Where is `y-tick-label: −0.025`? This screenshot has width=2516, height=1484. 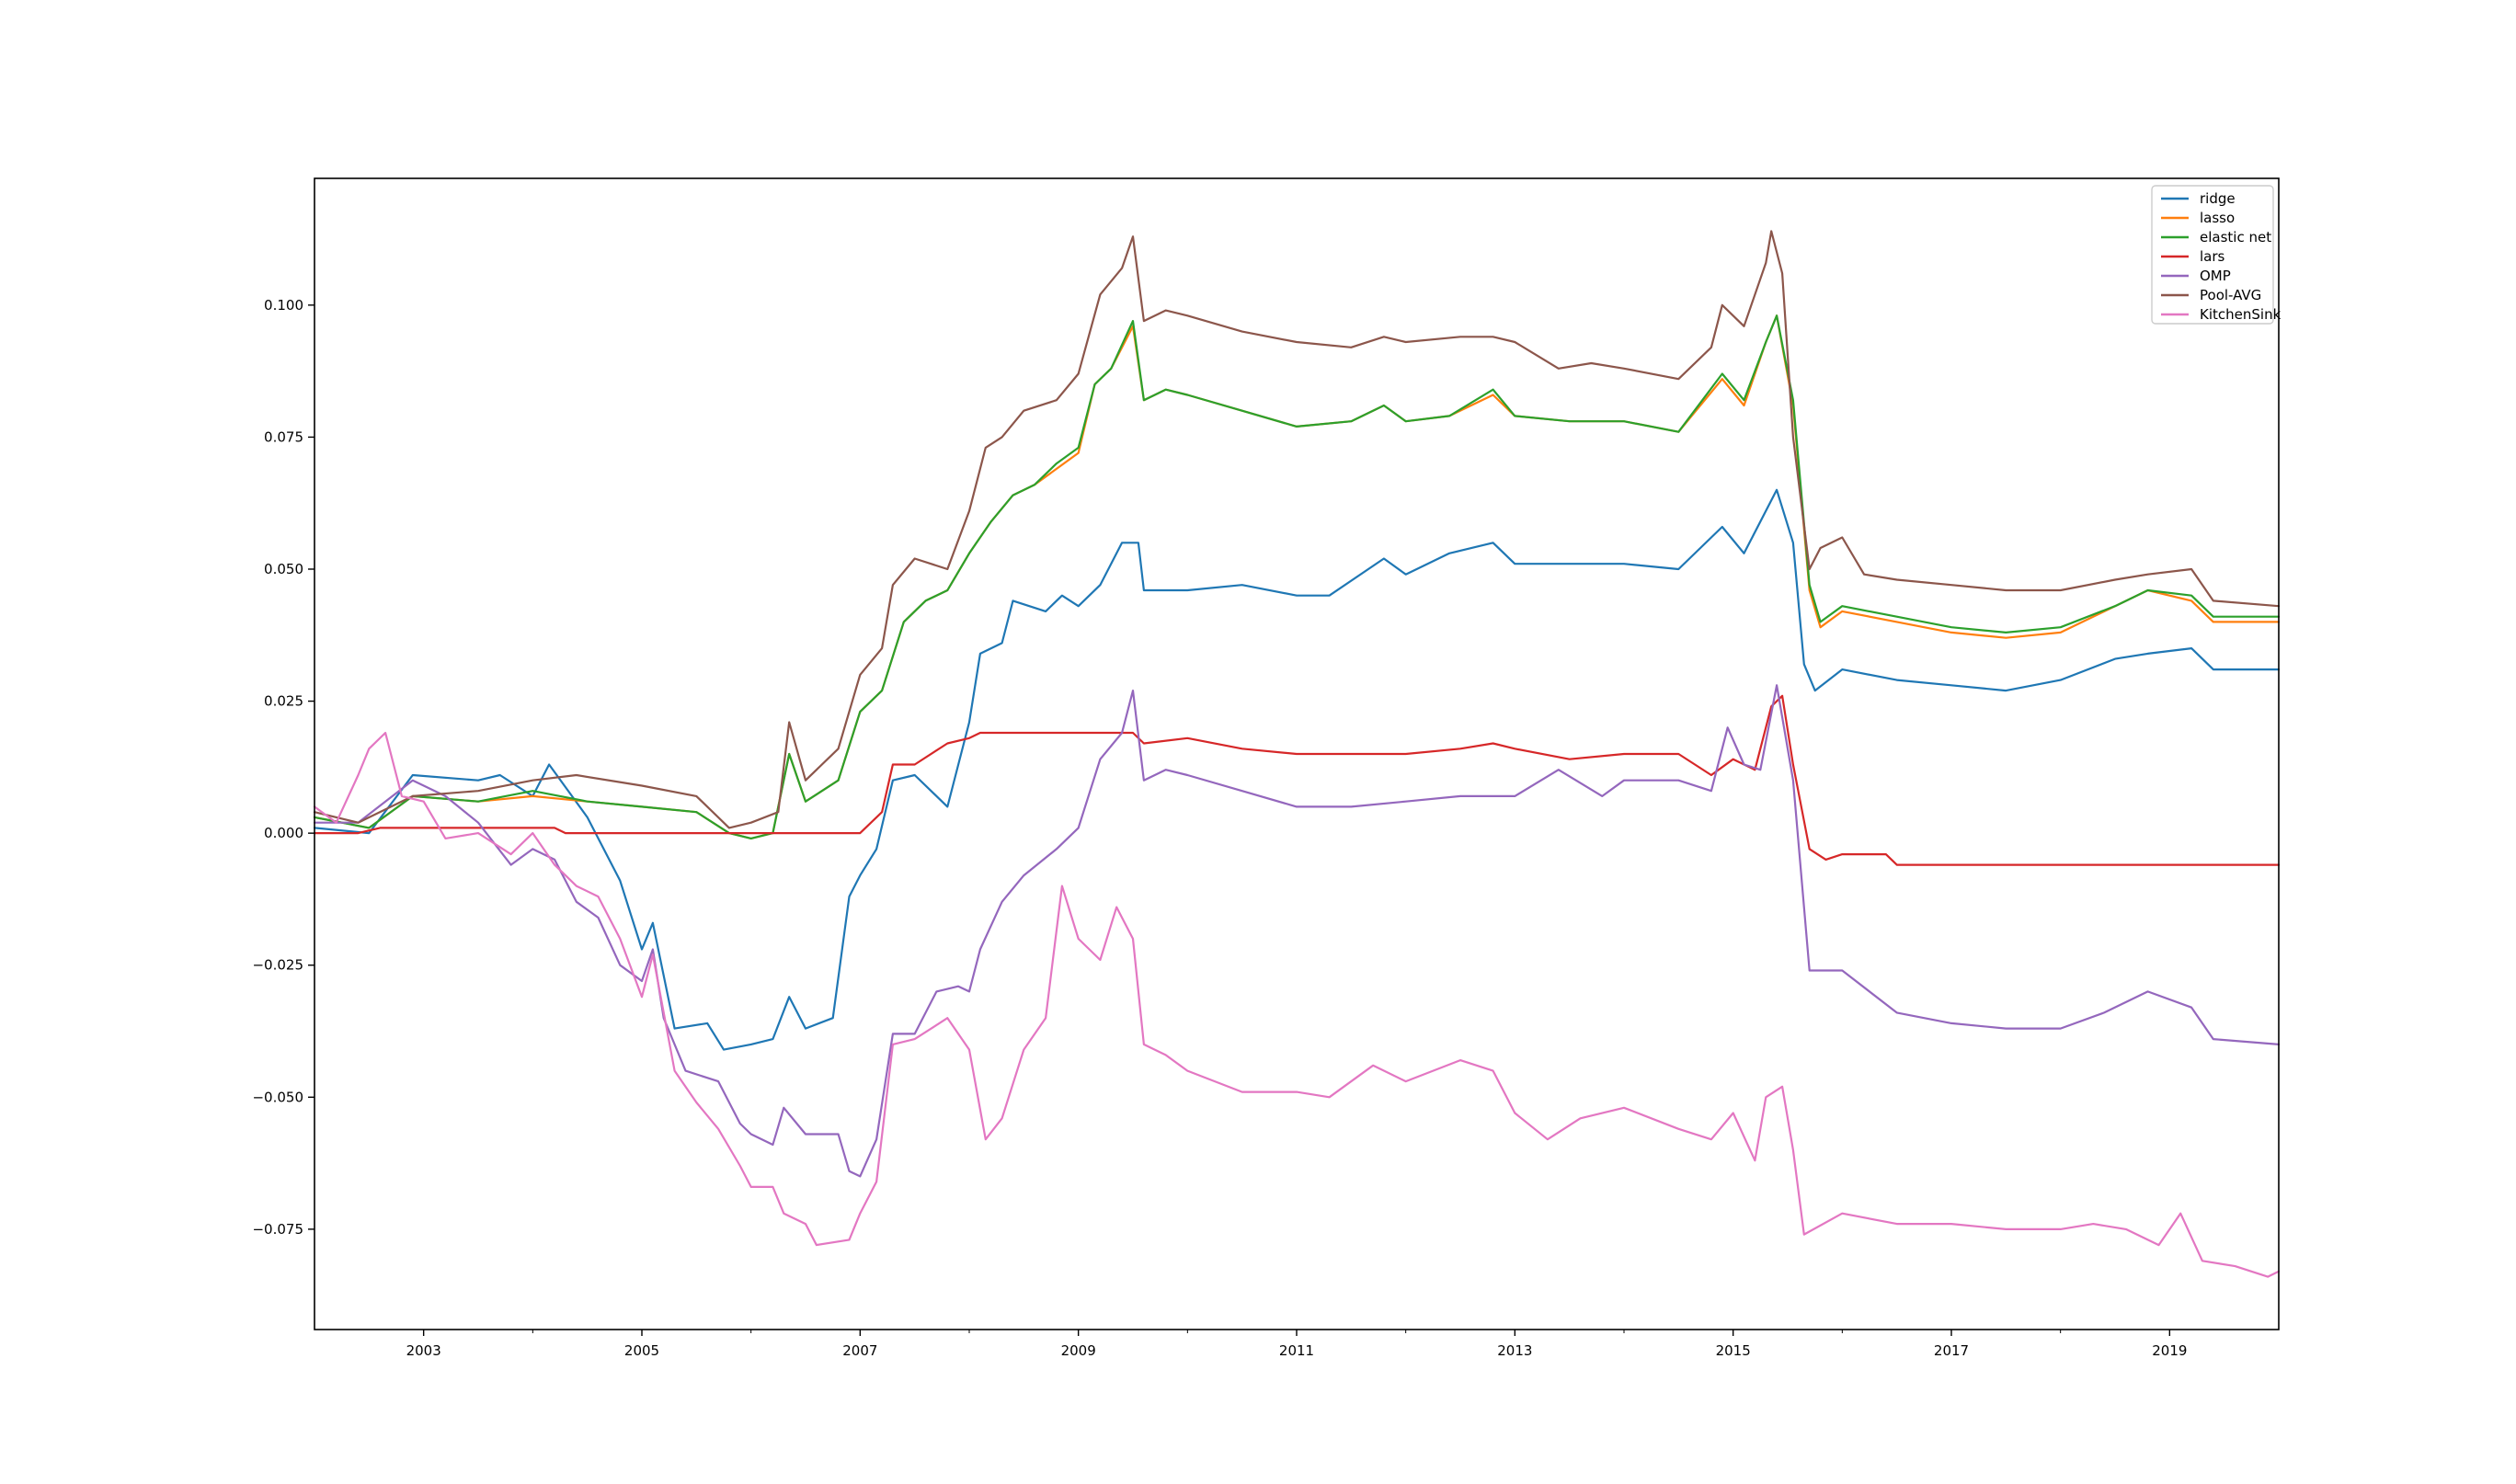 y-tick-label: −0.025 is located at coordinates (278, 966).